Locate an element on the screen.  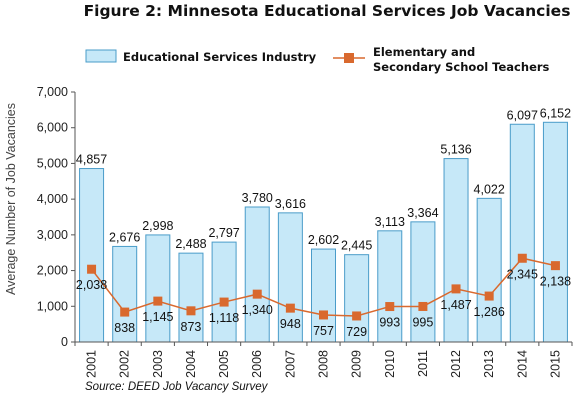
x-tick-label: 2006 is located at coordinates (257, 364).